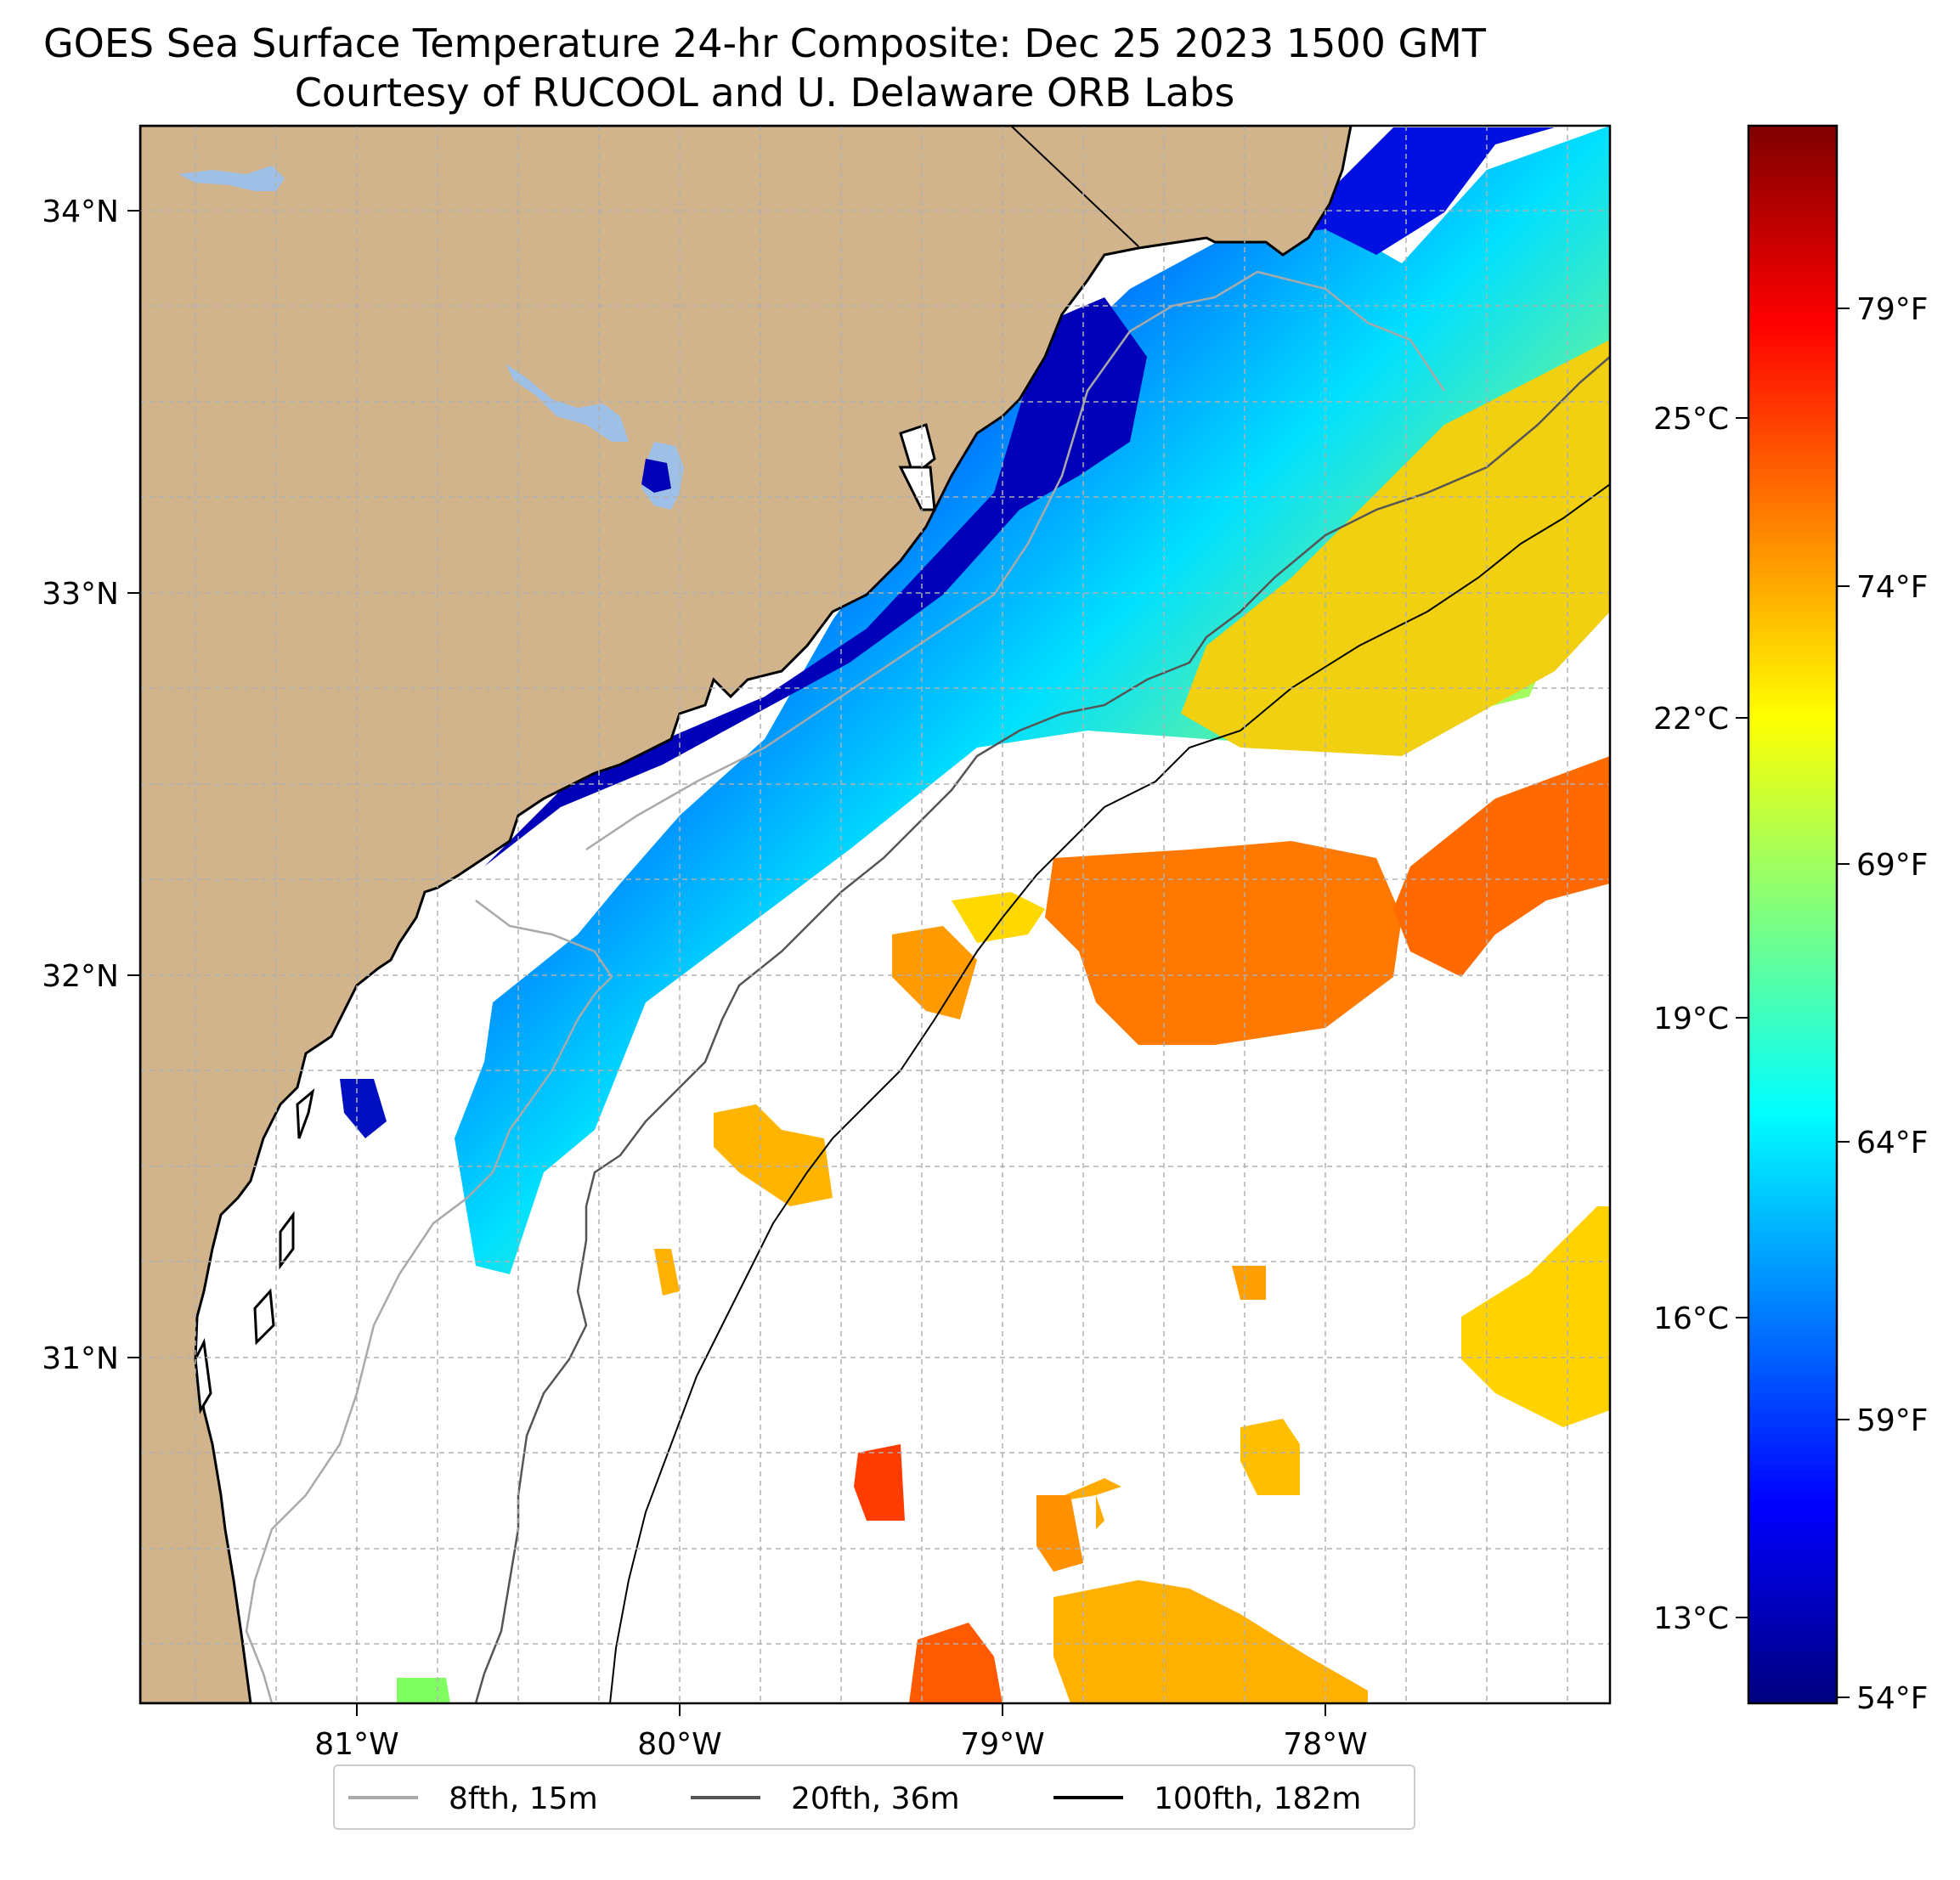 Image resolution: width=1960 pixels, height=1880 pixels. Describe the element at coordinates (656, 476) in the screenshot. I see `lake-moultrie-sst` at that location.